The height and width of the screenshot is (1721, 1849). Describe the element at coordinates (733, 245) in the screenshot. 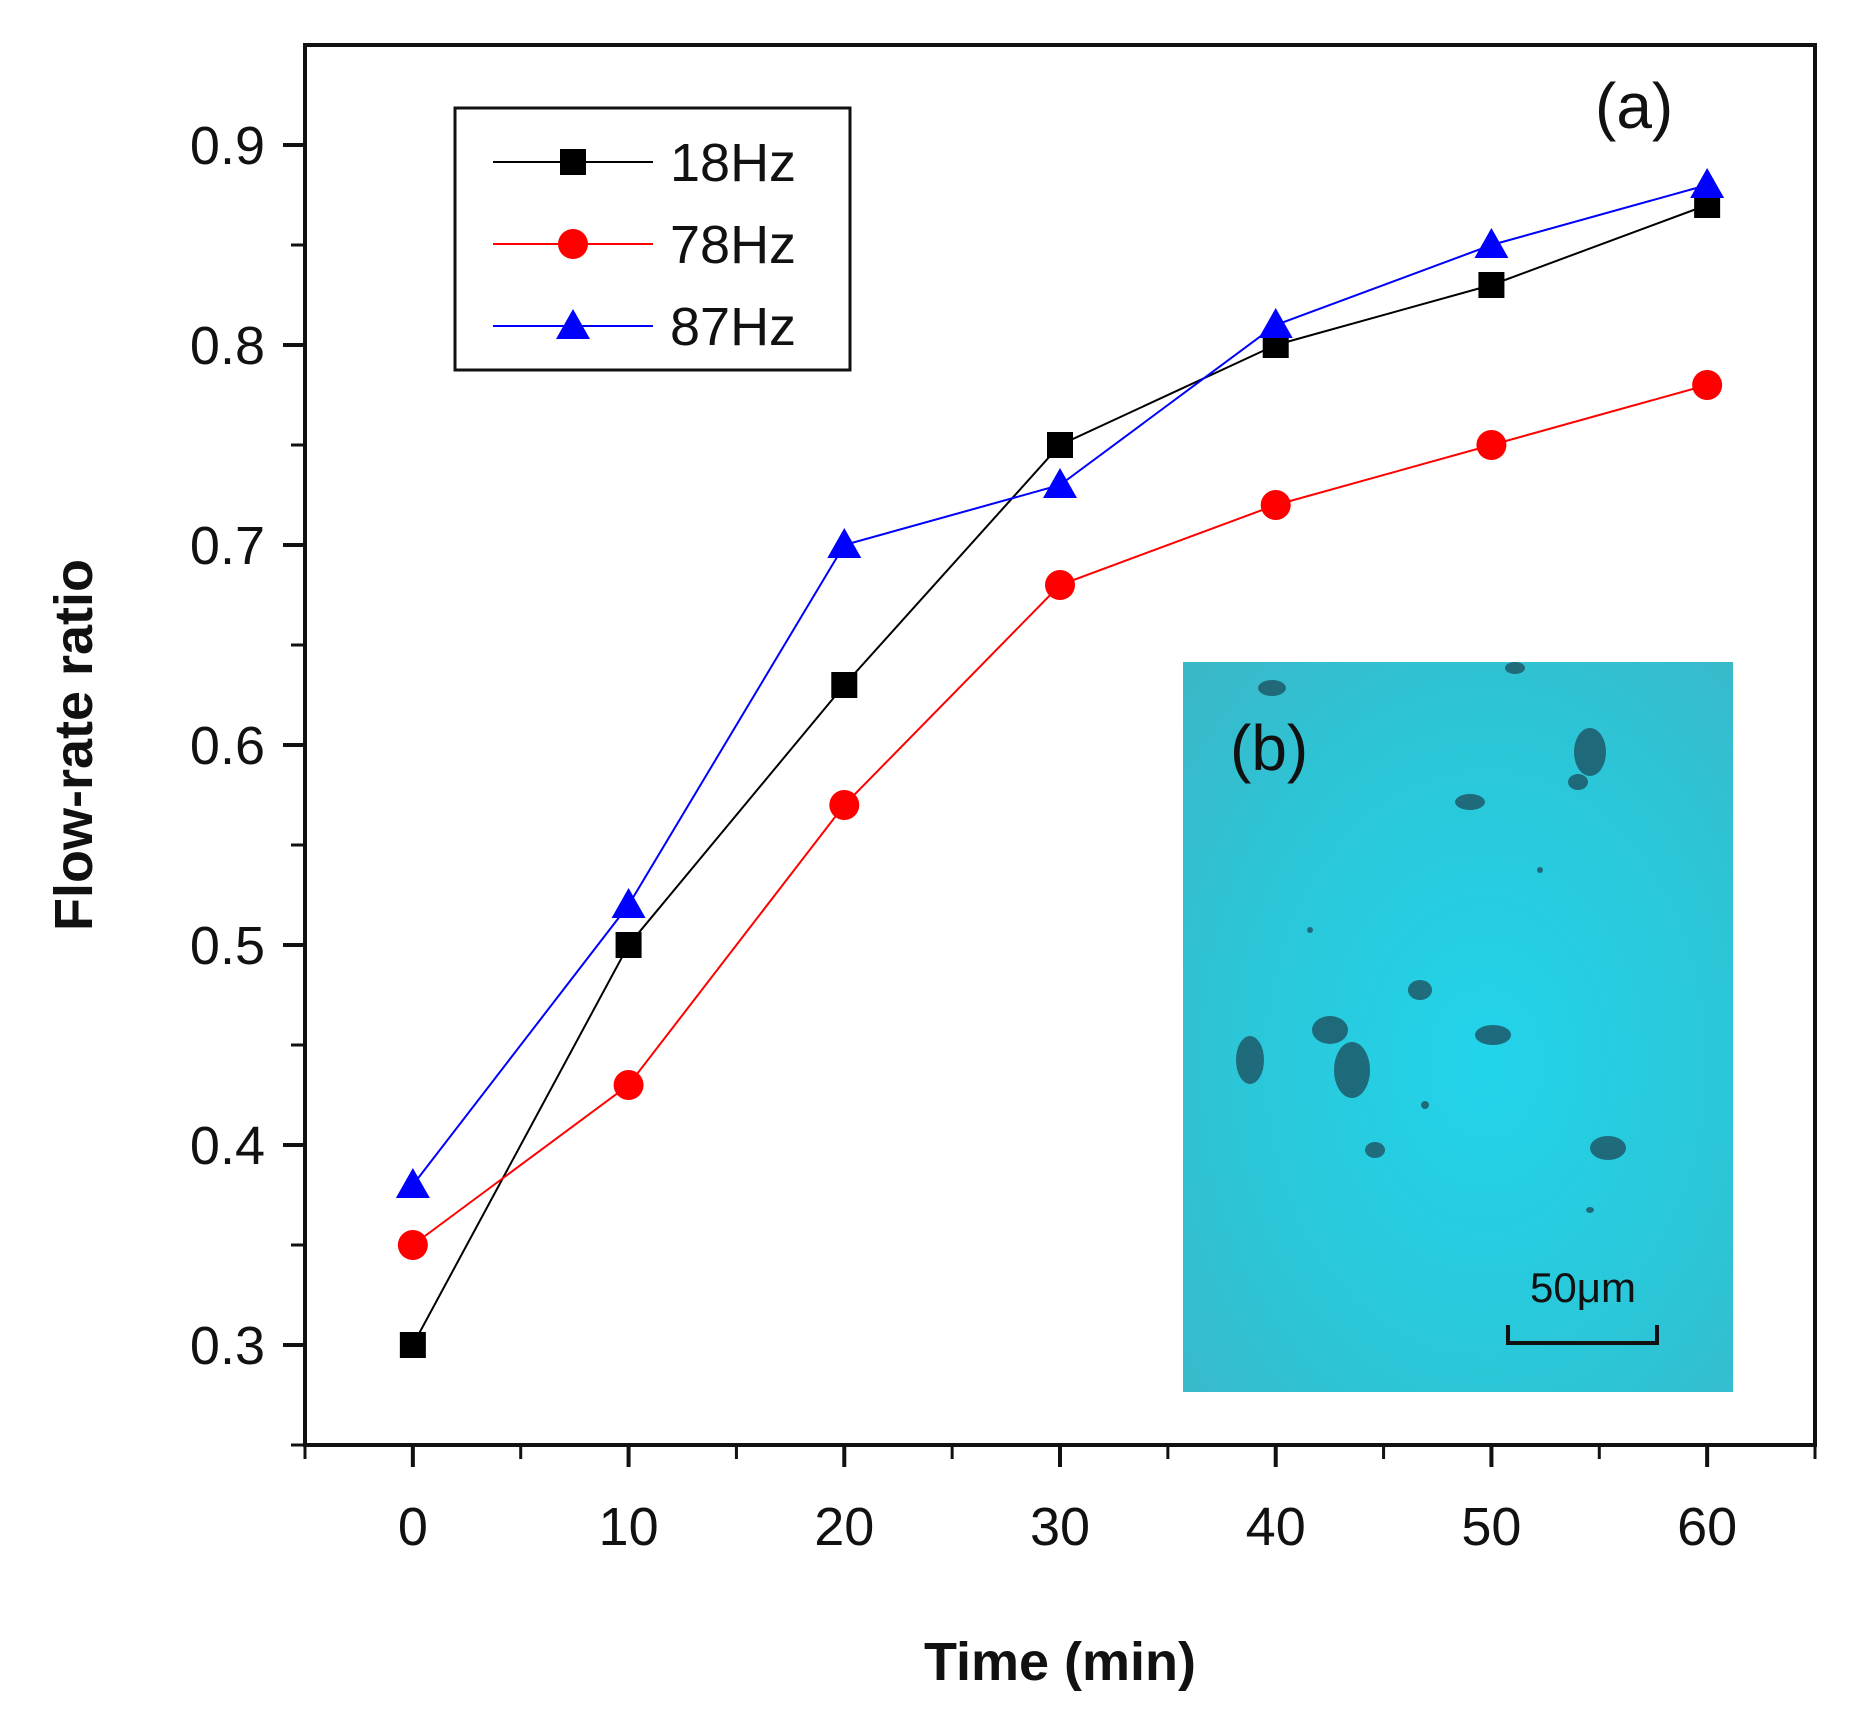

I see `legend-label: 78Hz` at that location.